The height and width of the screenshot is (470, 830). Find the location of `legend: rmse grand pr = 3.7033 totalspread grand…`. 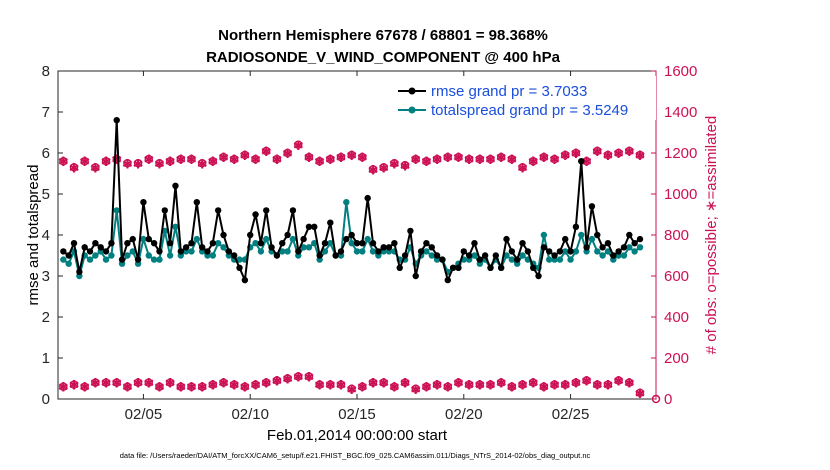

legend: rmse grand pr = 3.7033 totalspread grand… is located at coordinates (526, 98).